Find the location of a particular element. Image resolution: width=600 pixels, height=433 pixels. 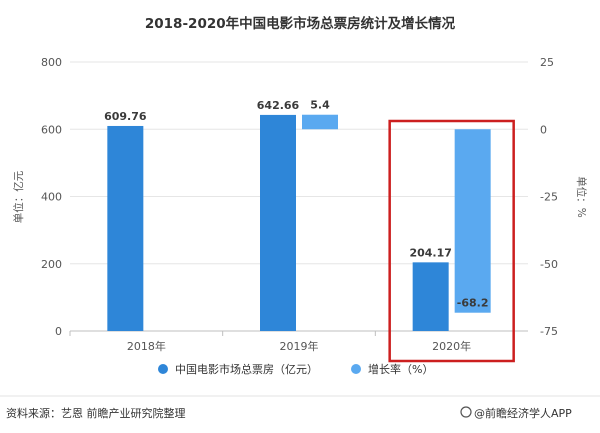

bar-box-office-2019 is located at coordinates (278, 222).